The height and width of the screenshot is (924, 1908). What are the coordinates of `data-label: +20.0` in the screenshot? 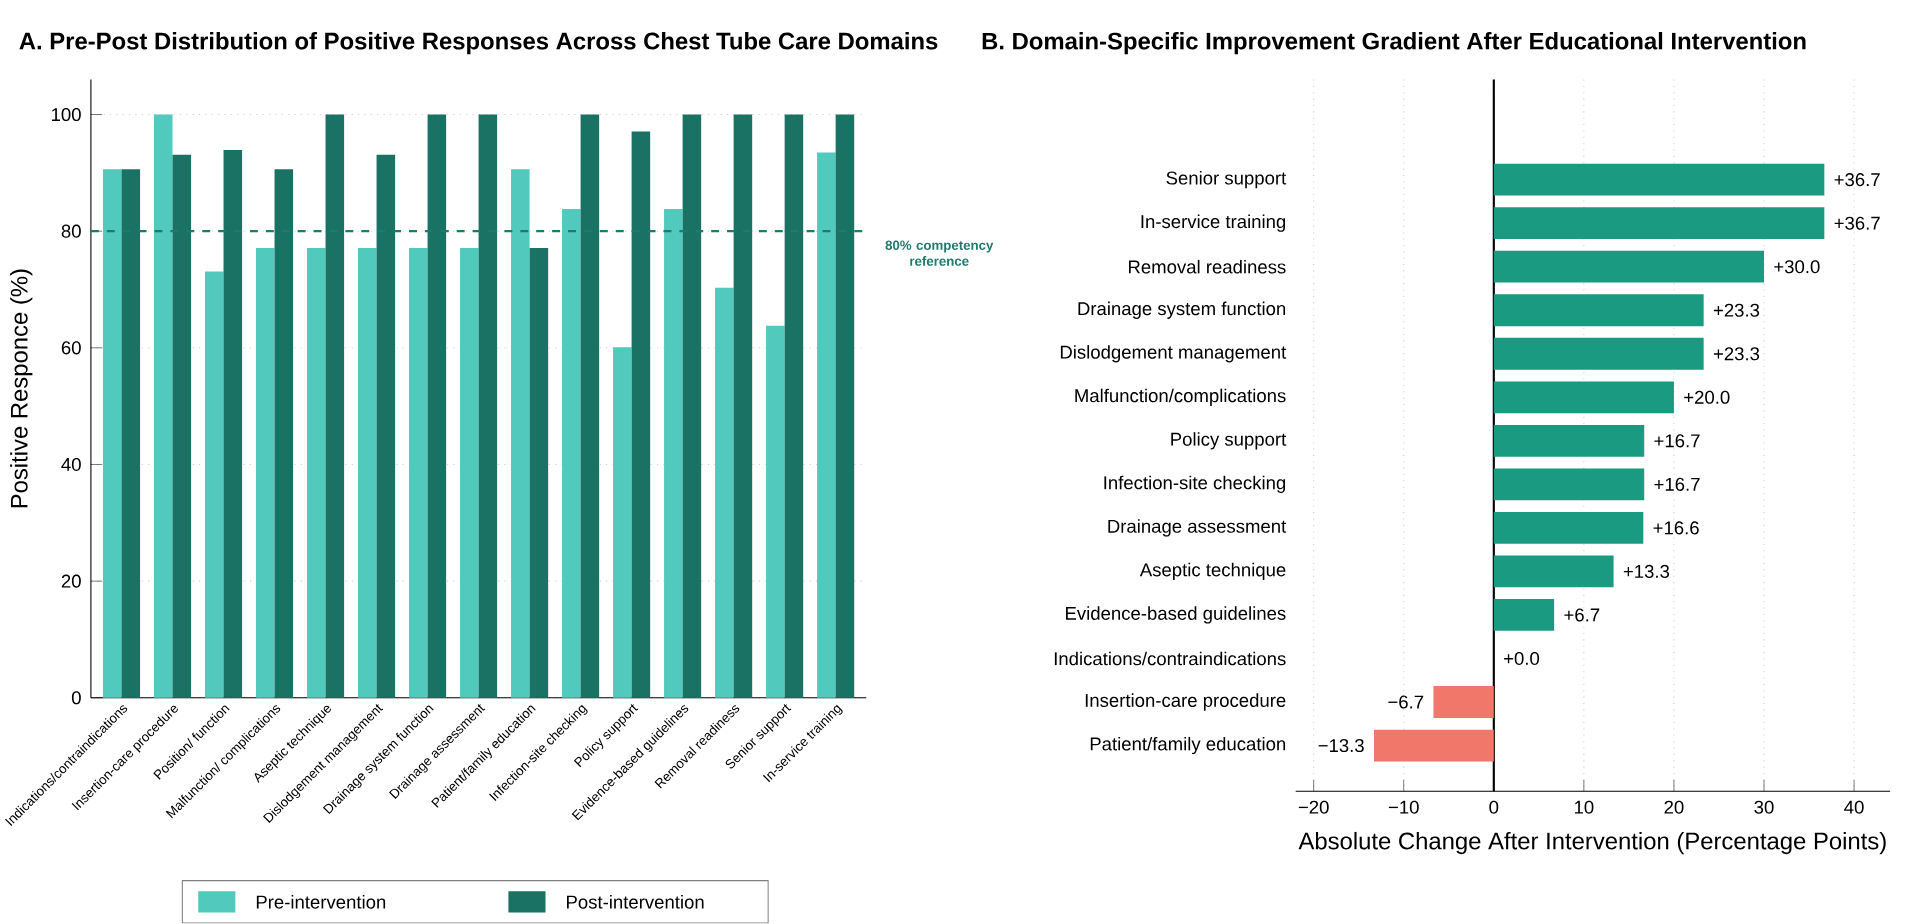 It's located at (1707, 397).